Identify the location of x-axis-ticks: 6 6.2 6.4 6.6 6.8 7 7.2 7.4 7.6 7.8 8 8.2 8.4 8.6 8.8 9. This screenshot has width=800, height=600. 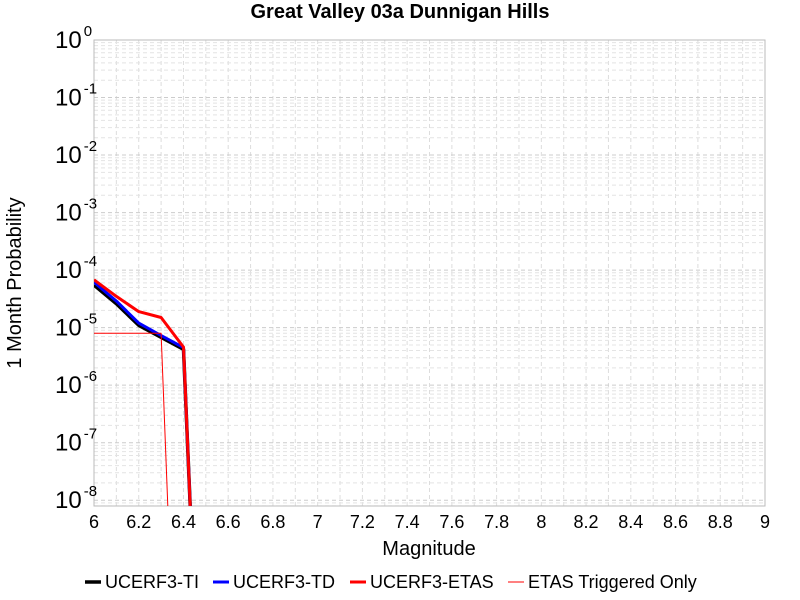
(429, 522).